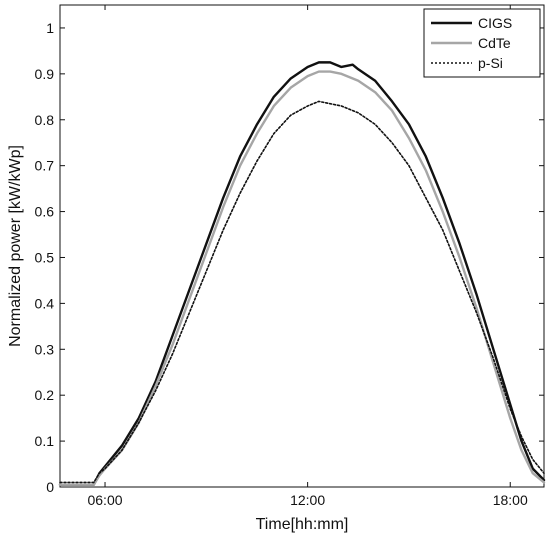 The width and height of the screenshot is (550, 544). What do you see at coordinates (45, 166) in the screenshot?
I see `y-tick-label: 0.7` at bounding box center [45, 166].